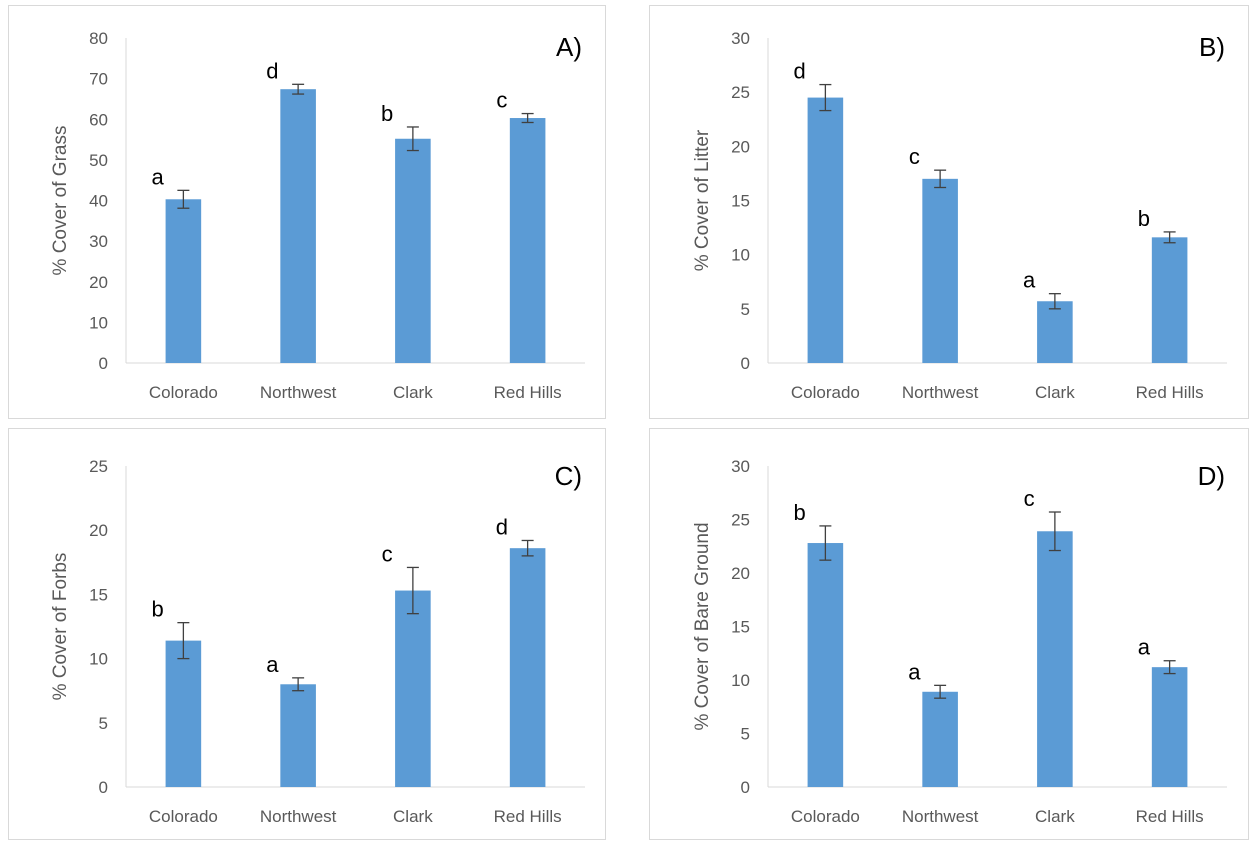 This screenshot has height=843, width=1255. I want to click on y-tick-label: 40, so click(98, 201).